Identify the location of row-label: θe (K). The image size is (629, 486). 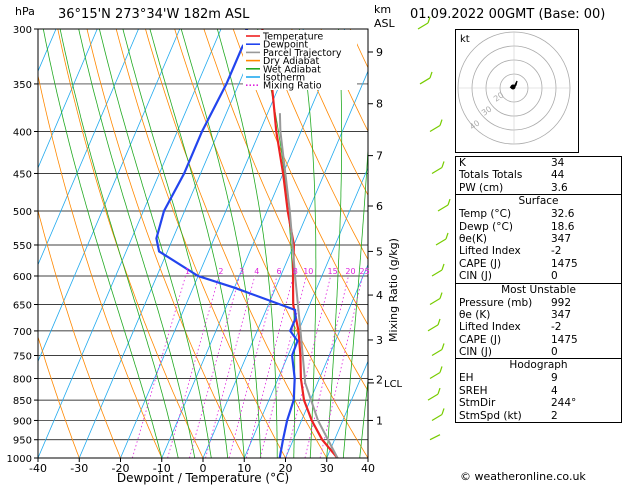
(475, 314).